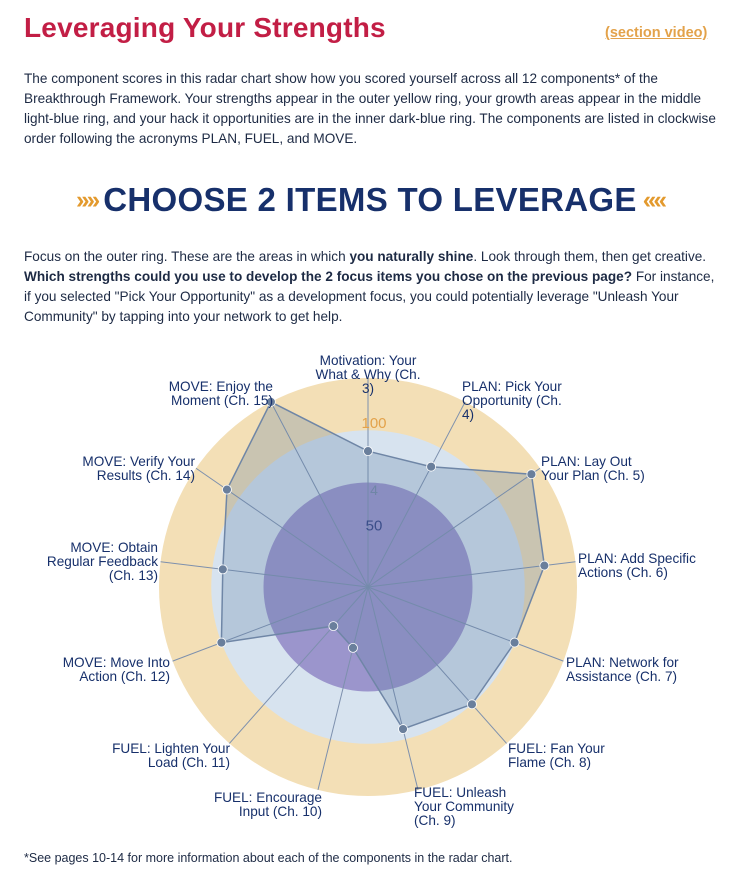 This screenshot has width=752, height=877. I want to click on category-label: PLAN: Pick Your Opportunity (Ch. 4), so click(512, 400).